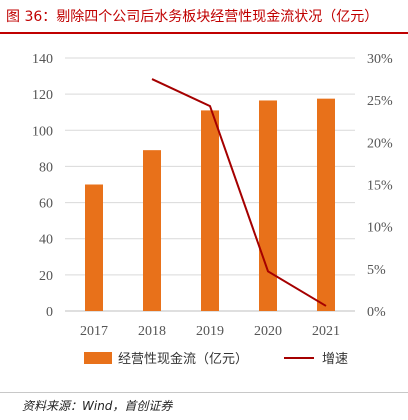 Image resolution: width=408 pixels, height=420 pixels. I want to click on left-axis-tick-label: 100, so click(42, 131).